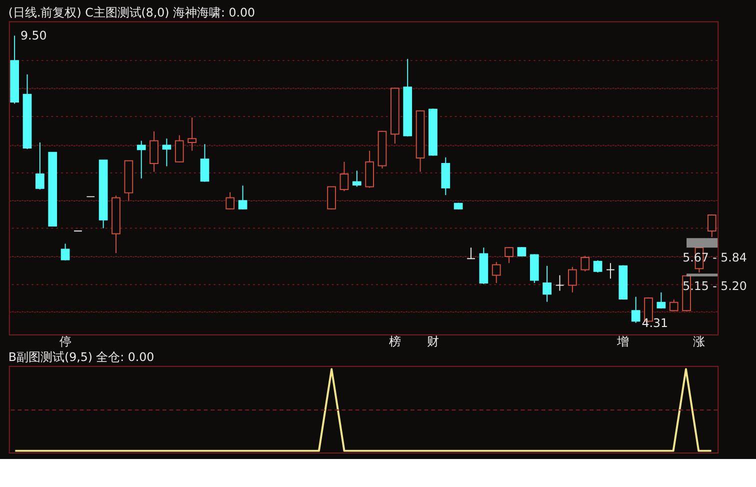  What do you see at coordinates (699, 341) in the screenshot?
I see `x-tick-label: 涨` at bounding box center [699, 341].